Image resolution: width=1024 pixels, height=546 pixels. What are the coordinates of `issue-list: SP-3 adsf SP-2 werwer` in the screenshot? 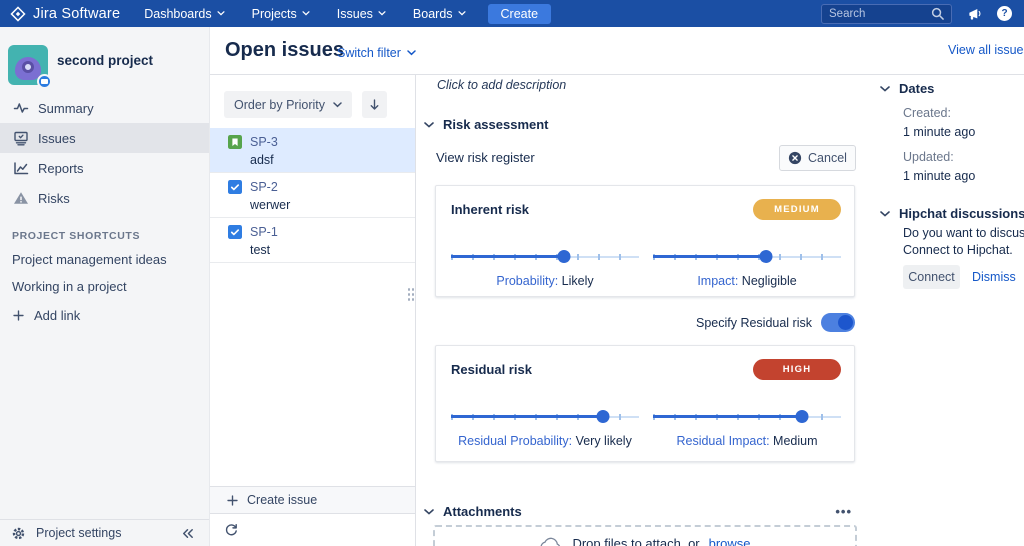 It's located at (312, 195).